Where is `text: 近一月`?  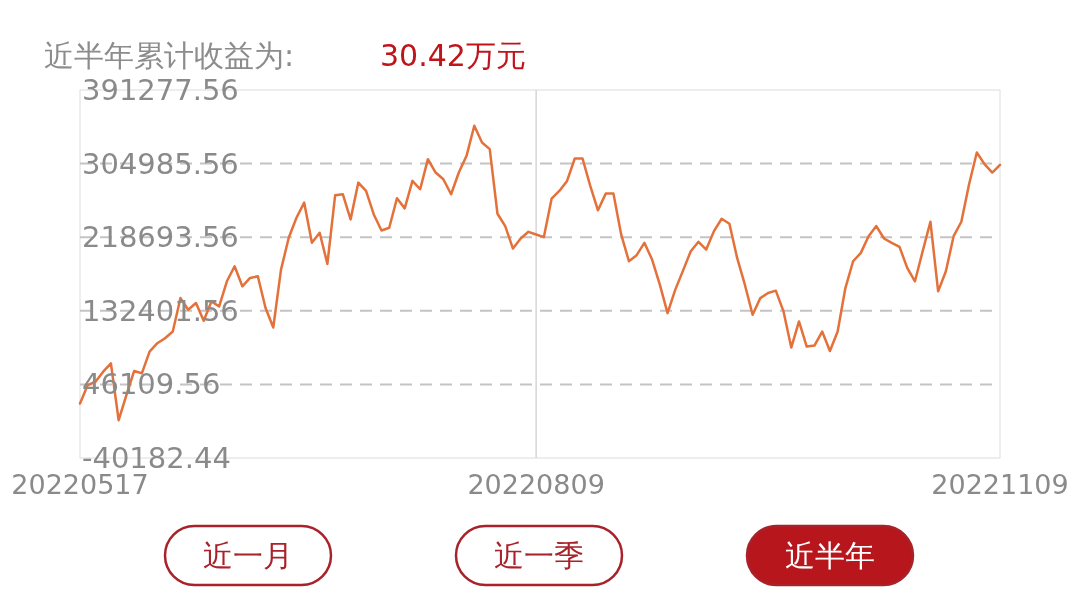
text: 近一月 is located at coordinates (248, 555).